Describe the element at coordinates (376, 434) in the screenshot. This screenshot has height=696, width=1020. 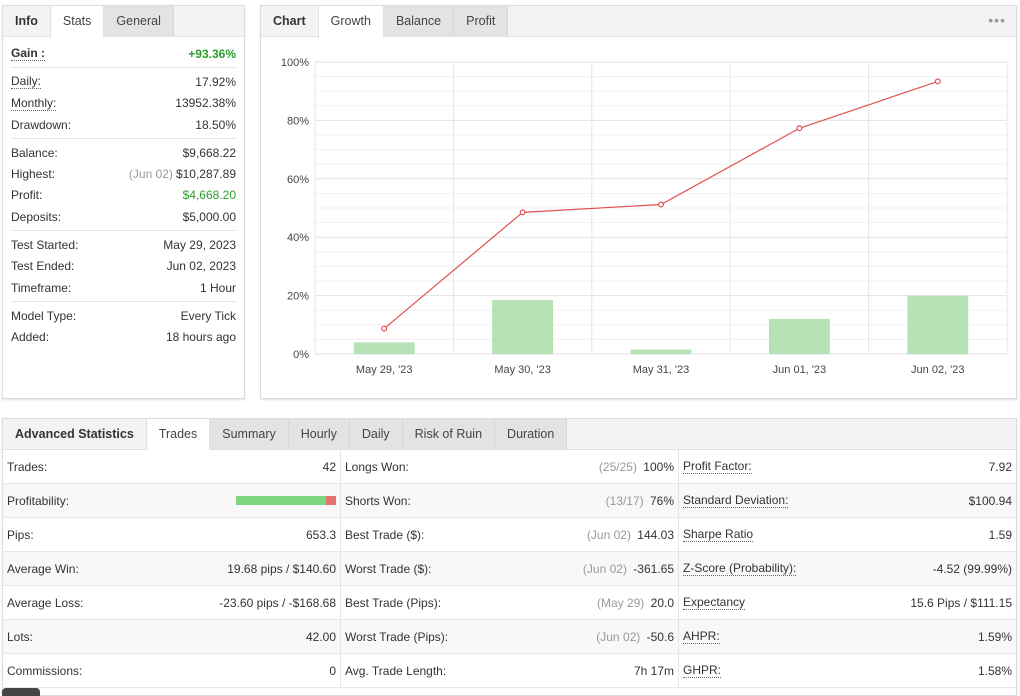
I see `tab-daily: Daily` at that location.